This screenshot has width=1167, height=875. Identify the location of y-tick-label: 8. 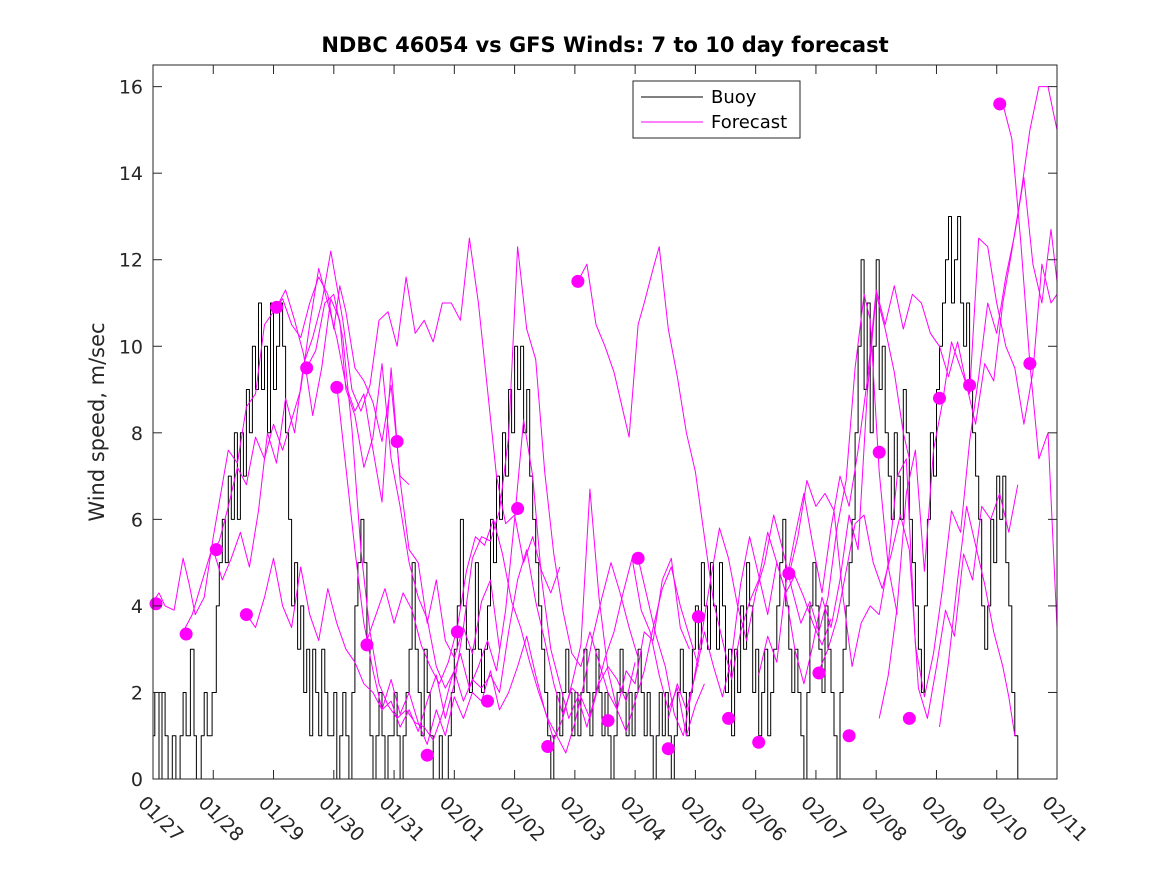
(137, 434).